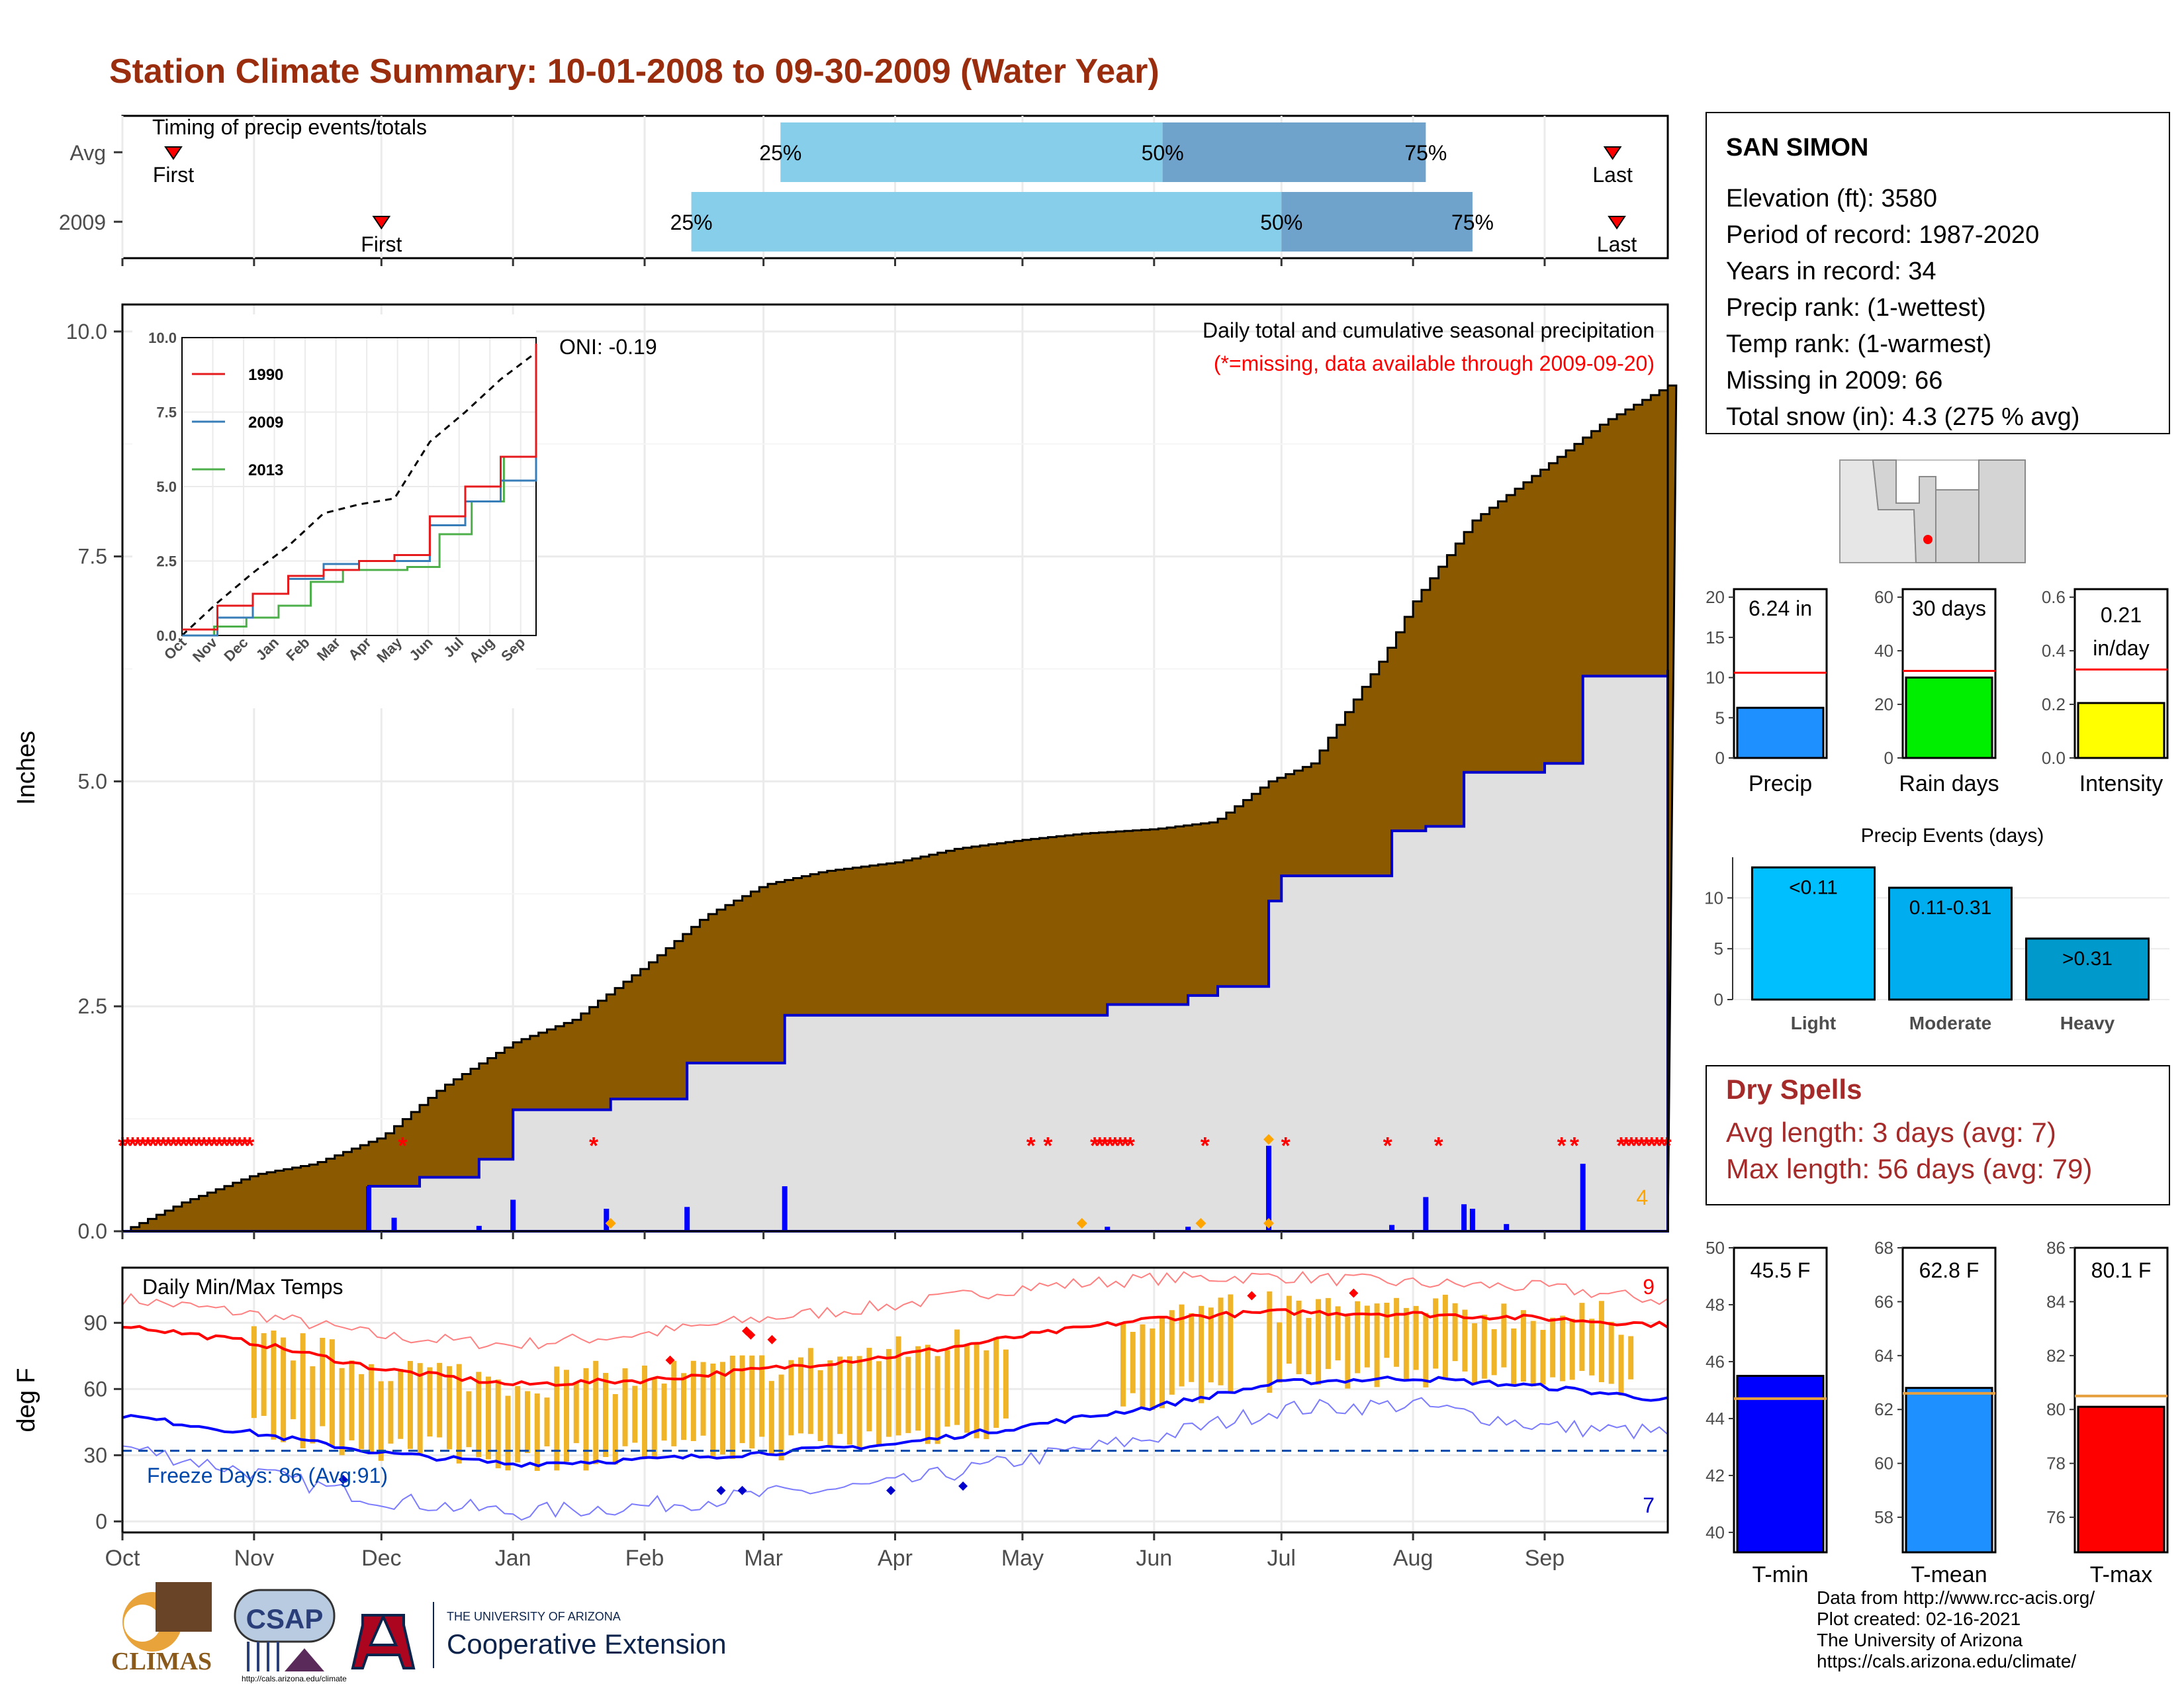  What do you see at coordinates (1154, 1558) in the screenshot?
I see `month-label: Jun` at bounding box center [1154, 1558].